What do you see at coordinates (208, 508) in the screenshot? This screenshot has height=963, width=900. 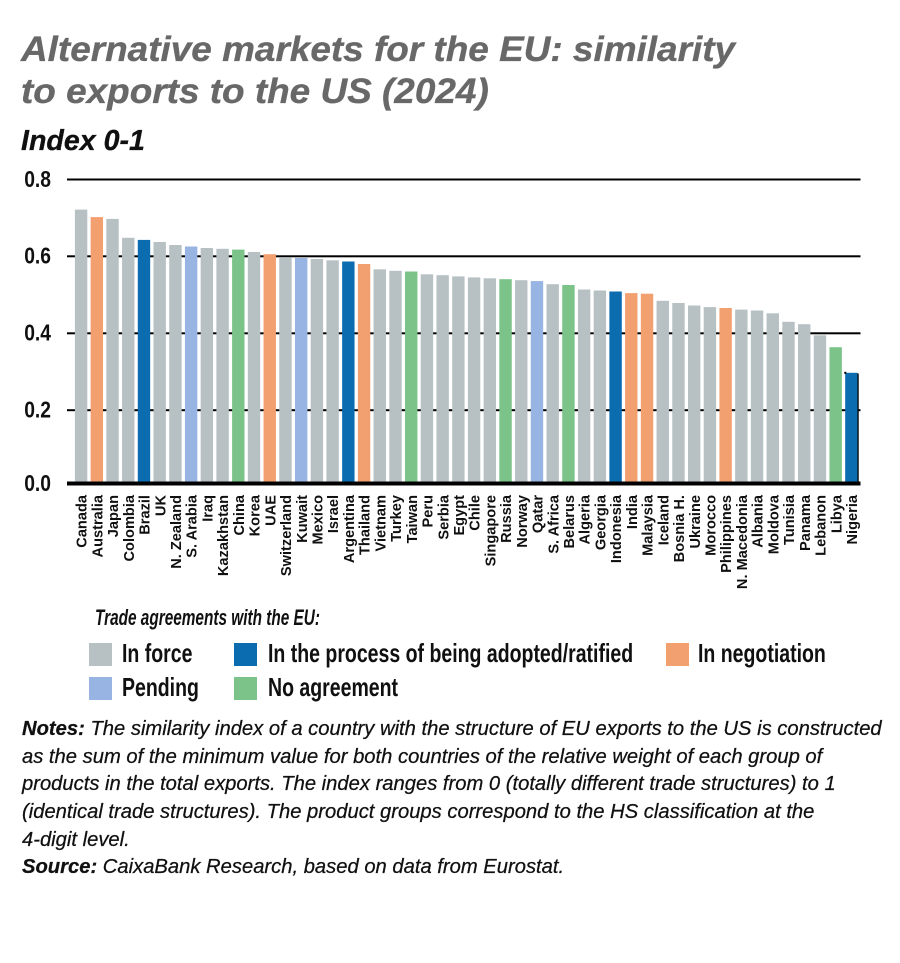 I see `svg-text: Iraq` at bounding box center [208, 508].